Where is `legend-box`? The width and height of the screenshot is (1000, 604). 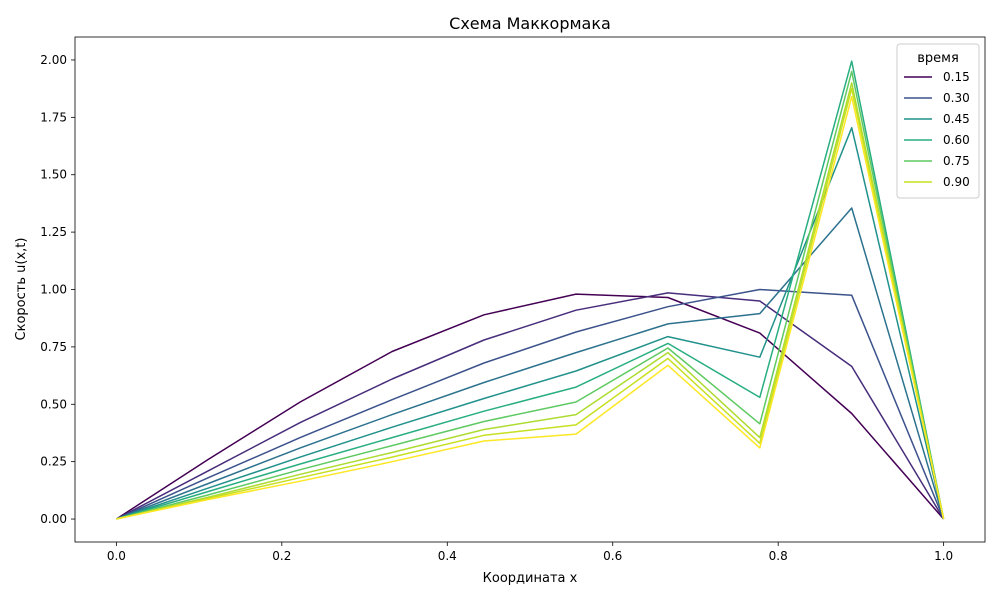
legend-box is located at coordinates (938, 121).